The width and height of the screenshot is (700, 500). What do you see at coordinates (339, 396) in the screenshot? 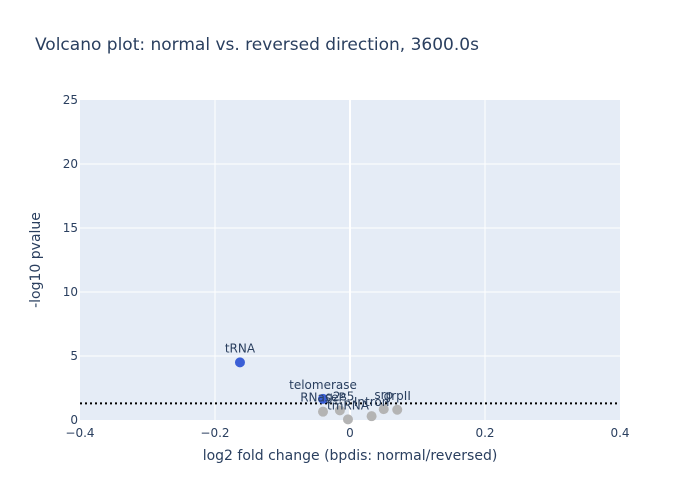
I see `point-label: g2s5` at bounding box center [339, 396].